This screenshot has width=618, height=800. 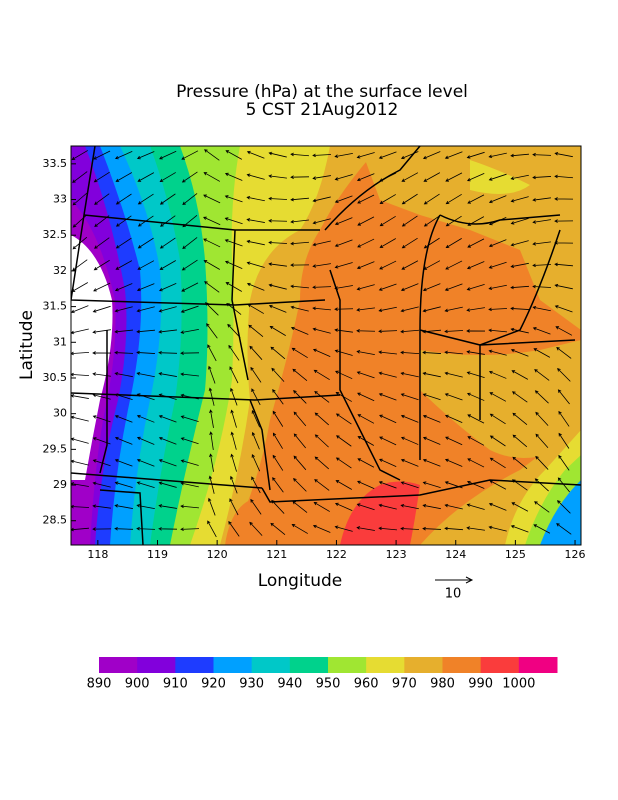 What do you see at coordinates (156, 665) in the screenshot?
I see `colorbar-swatch` at bounding box center [156, 665].